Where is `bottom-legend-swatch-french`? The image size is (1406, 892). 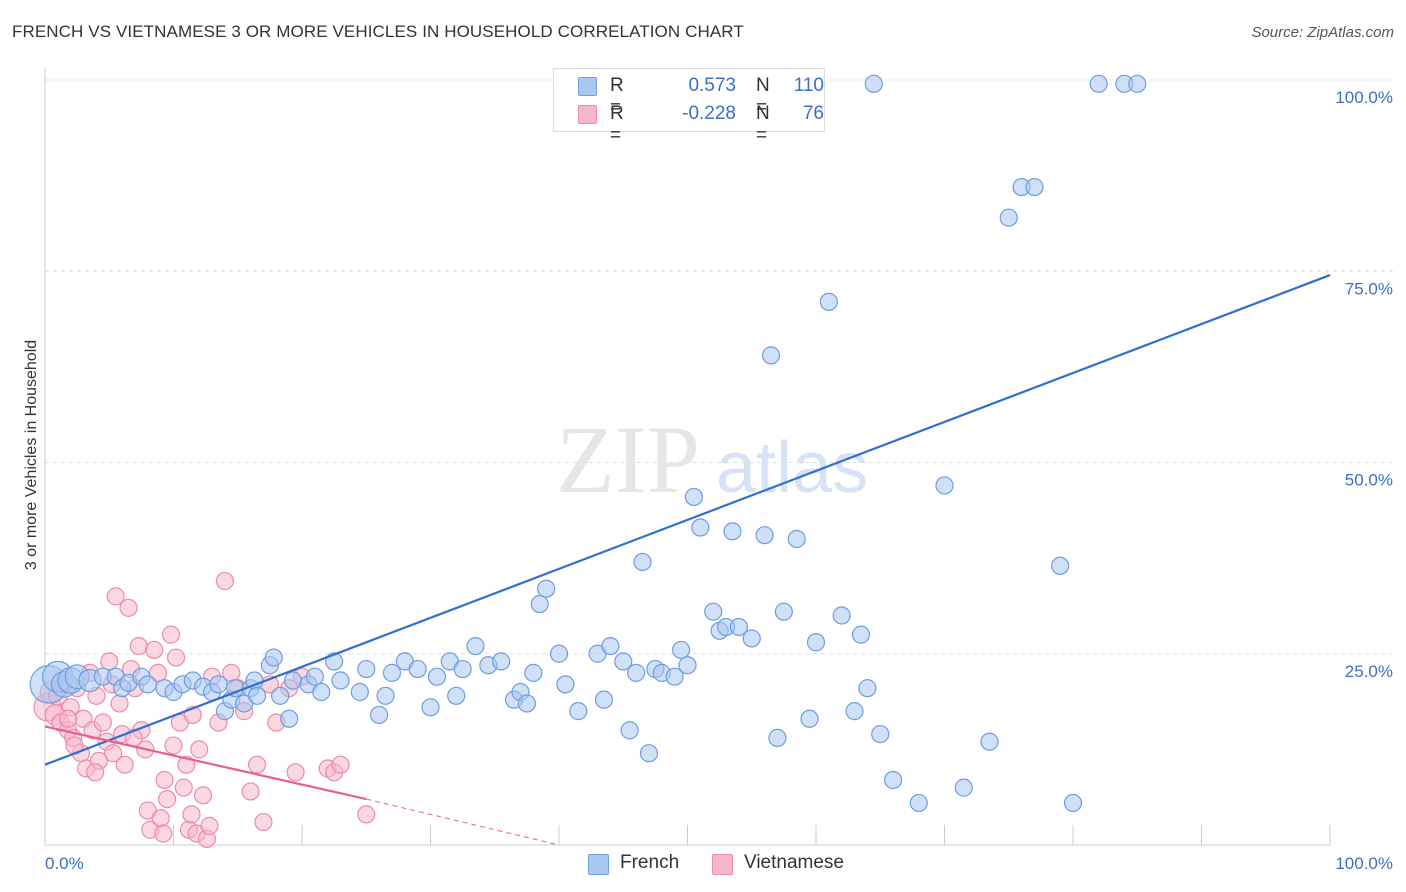 bottom-legend-swatch-french is located at coordinates (598, 864).